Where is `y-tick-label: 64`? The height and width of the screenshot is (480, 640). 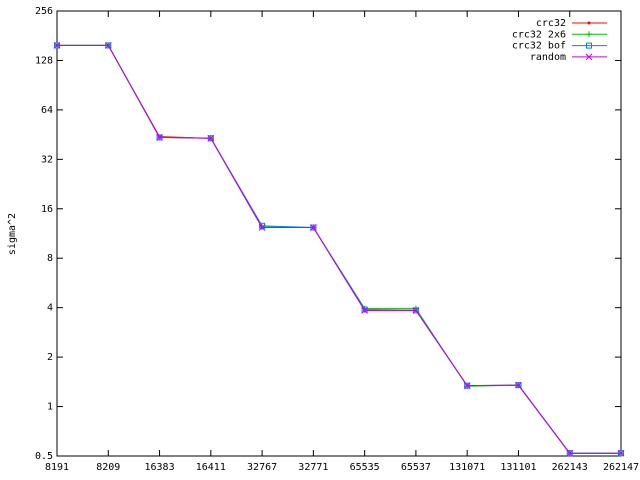
y-tick-label: 64 is located at coordinates (47, 110).